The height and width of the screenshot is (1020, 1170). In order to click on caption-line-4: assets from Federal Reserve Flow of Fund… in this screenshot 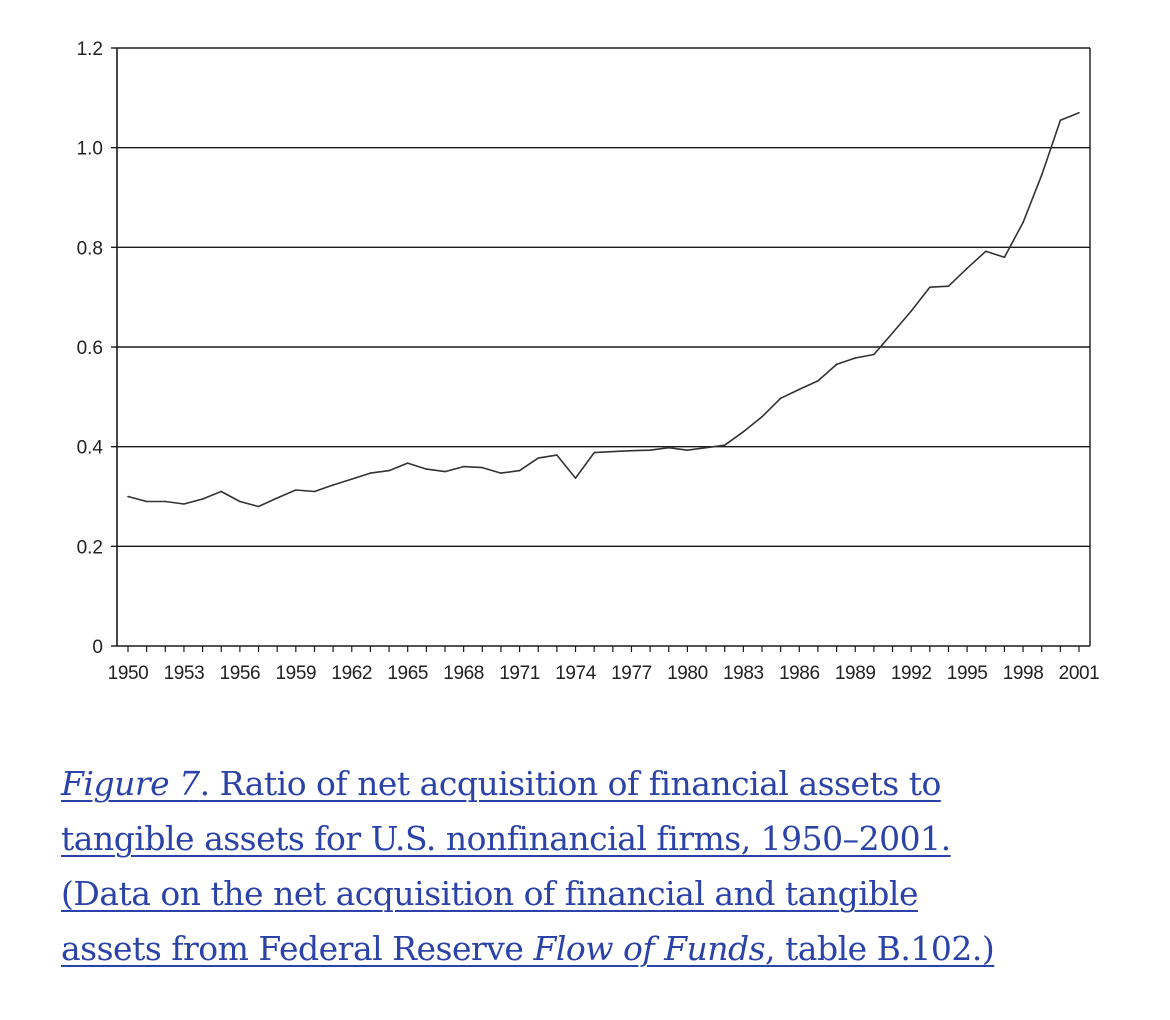, I will do `click(591, 948)`.